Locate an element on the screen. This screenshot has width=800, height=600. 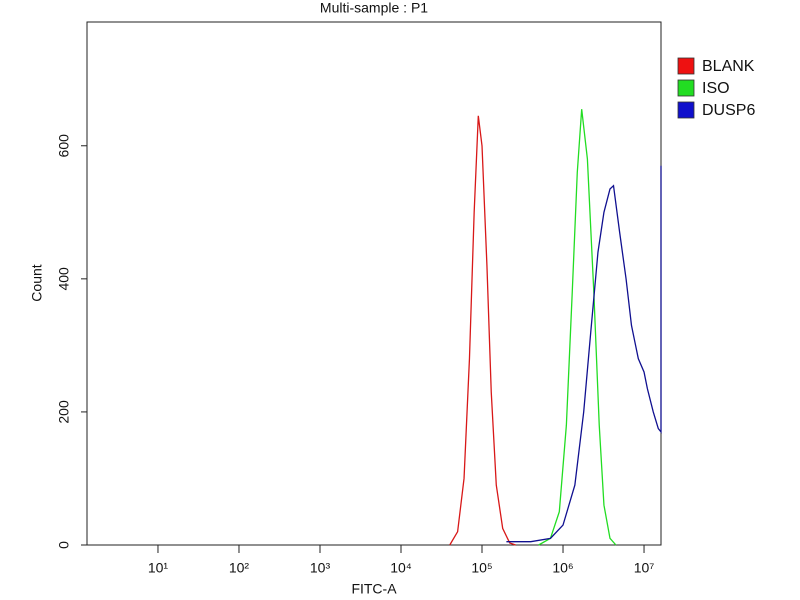
x-tick-label: 10⁴ is located at coordinates (401, 568).